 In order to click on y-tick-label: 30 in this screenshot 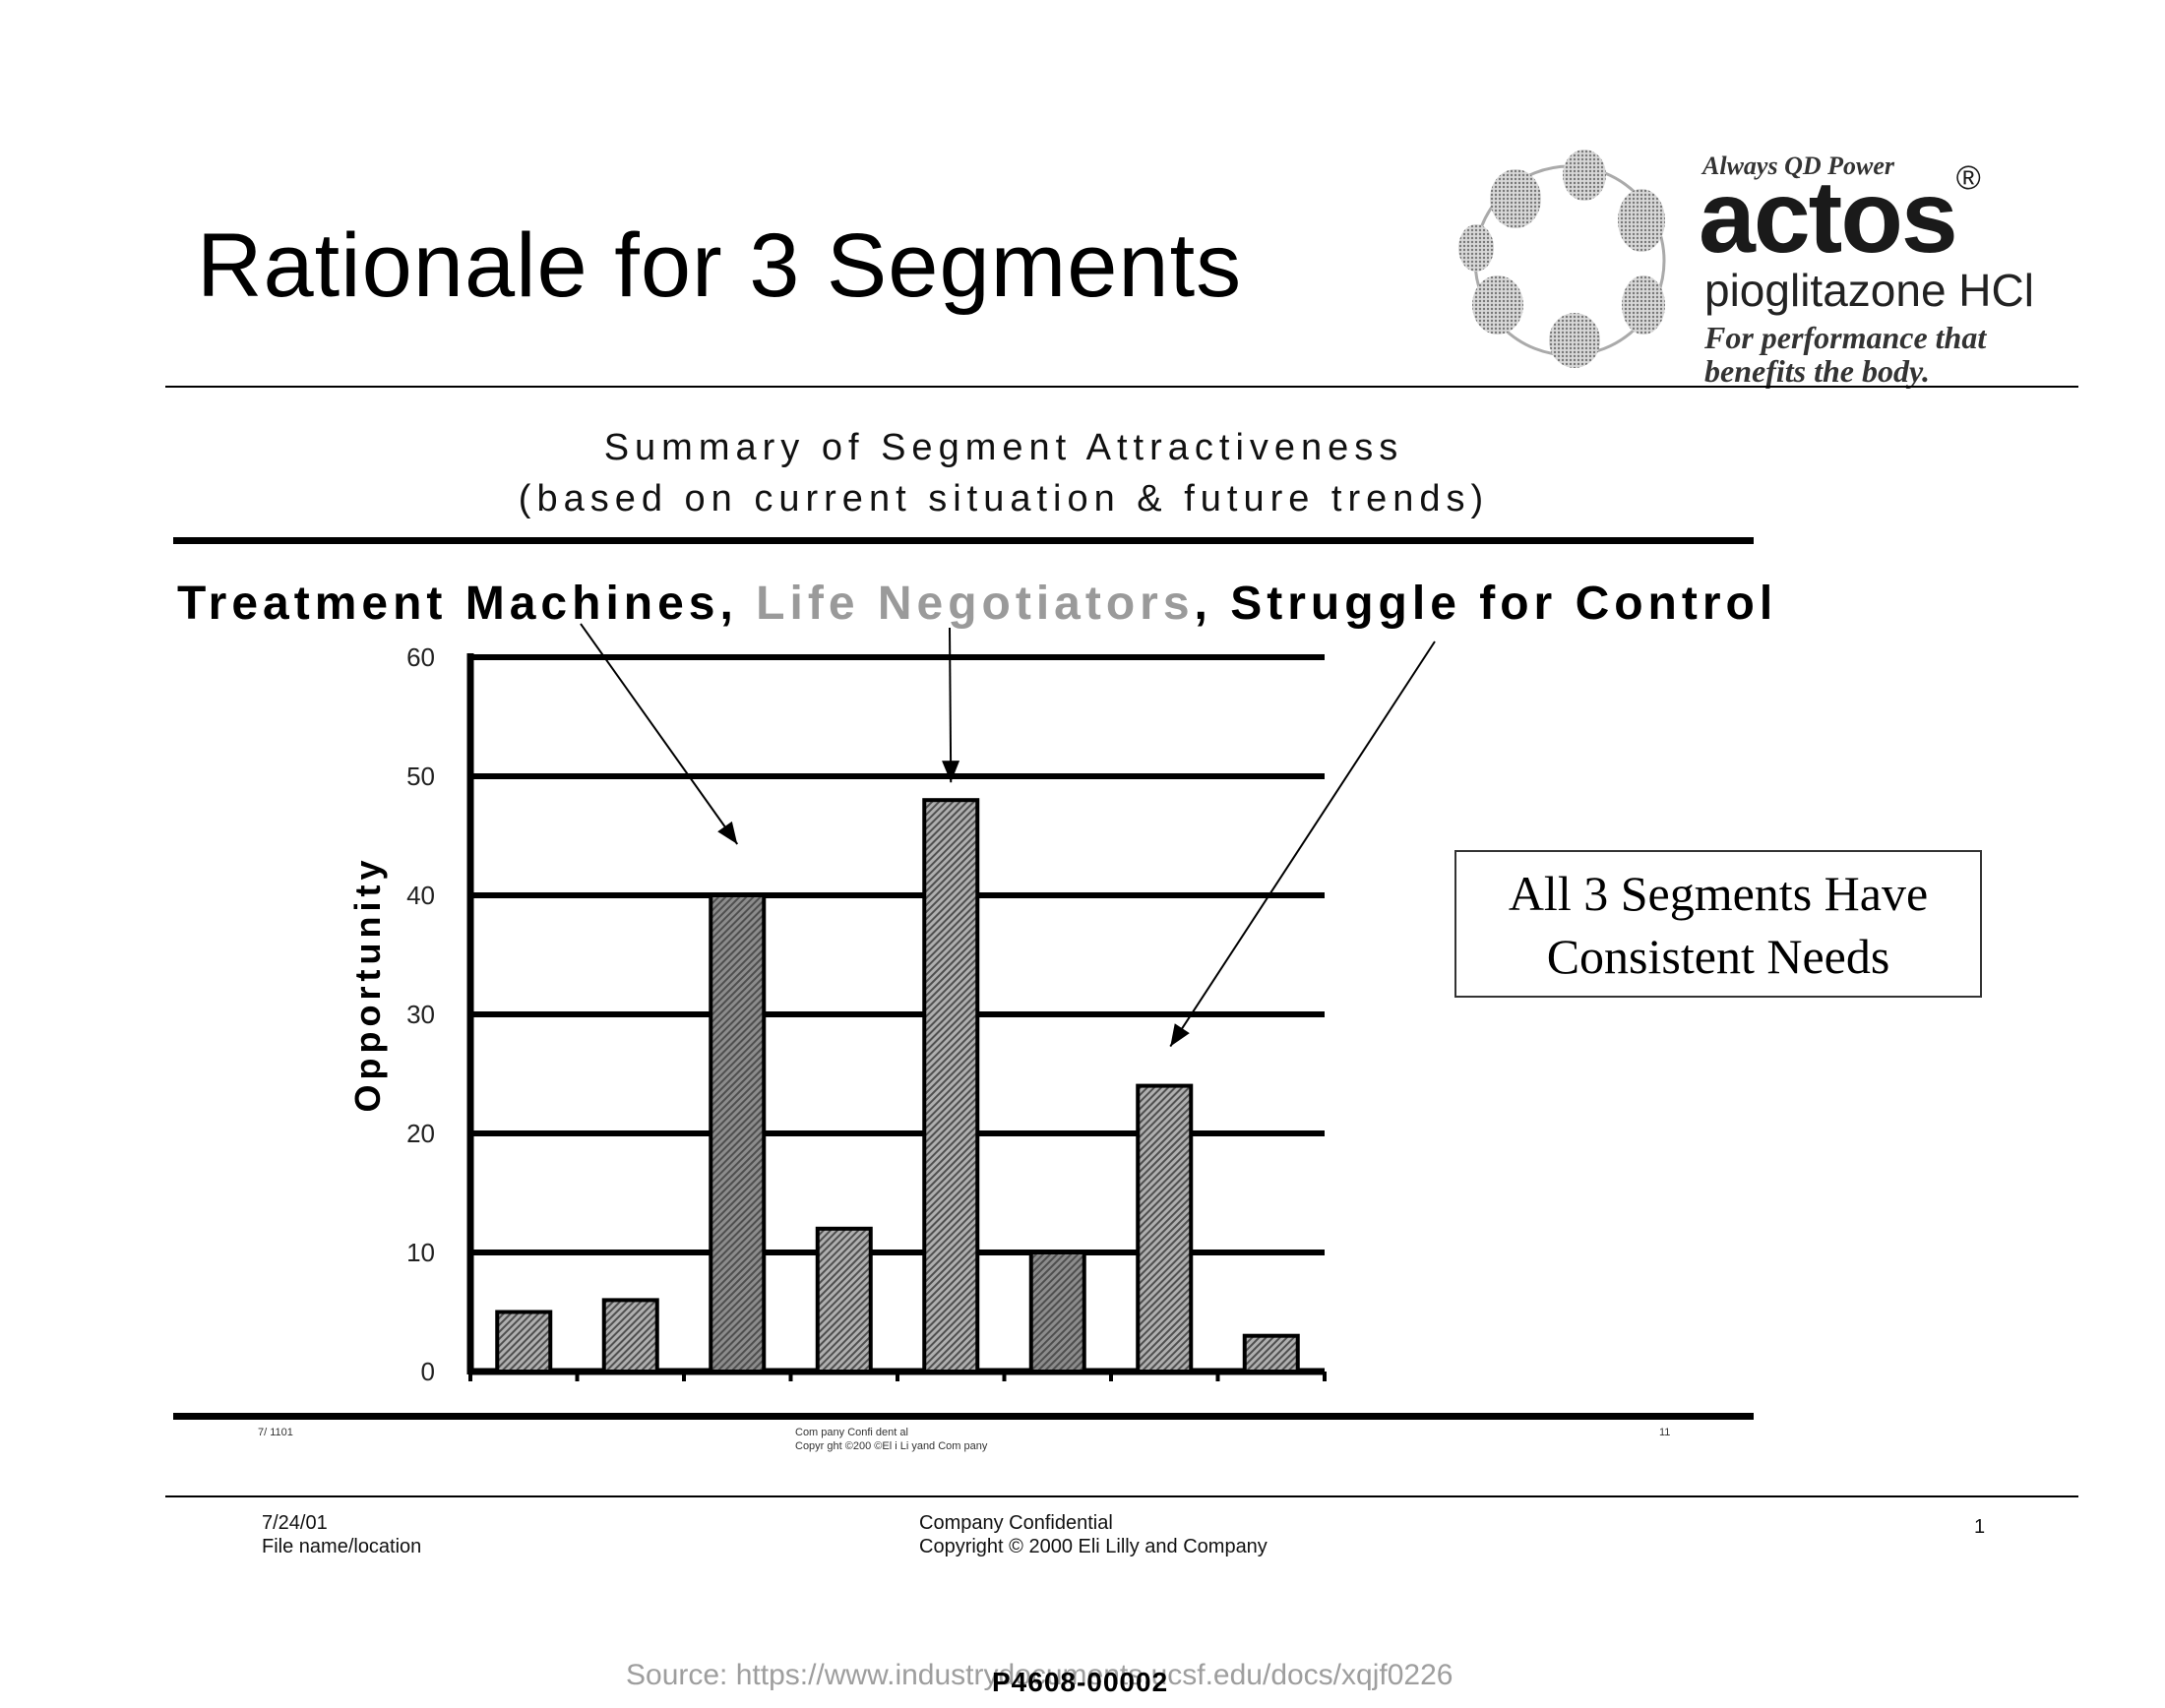, I will do `click(421, 1014)`.